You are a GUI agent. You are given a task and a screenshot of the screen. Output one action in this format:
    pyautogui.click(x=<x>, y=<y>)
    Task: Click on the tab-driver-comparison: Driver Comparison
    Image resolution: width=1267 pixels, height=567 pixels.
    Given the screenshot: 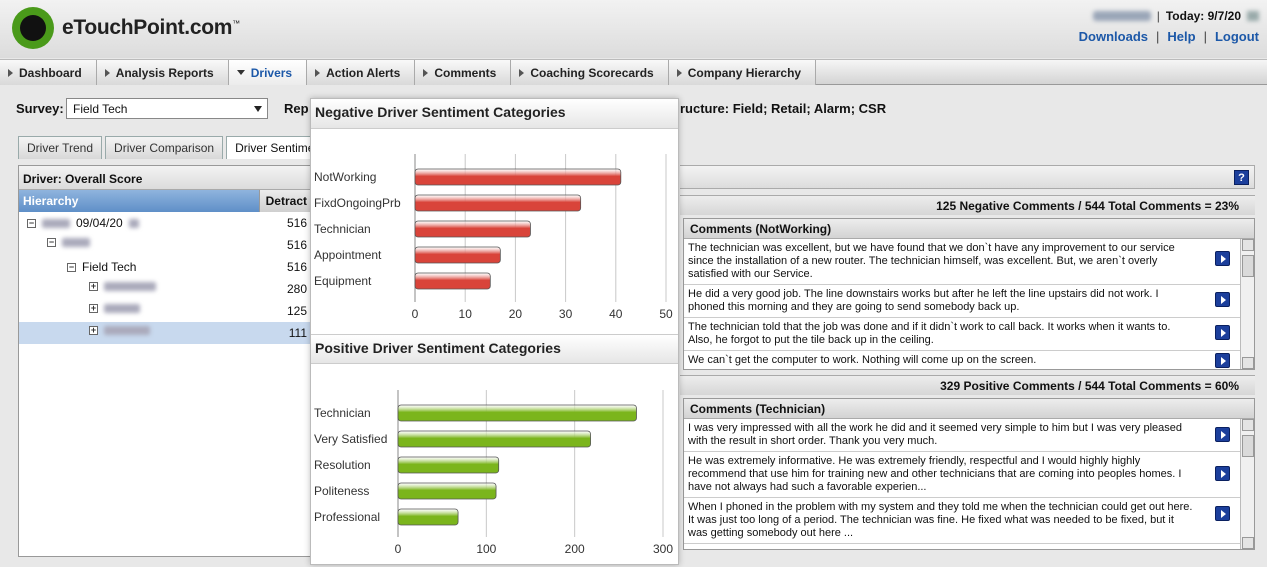 What is the action you would take?
    pyautogui.click(x=164, y=147)
    